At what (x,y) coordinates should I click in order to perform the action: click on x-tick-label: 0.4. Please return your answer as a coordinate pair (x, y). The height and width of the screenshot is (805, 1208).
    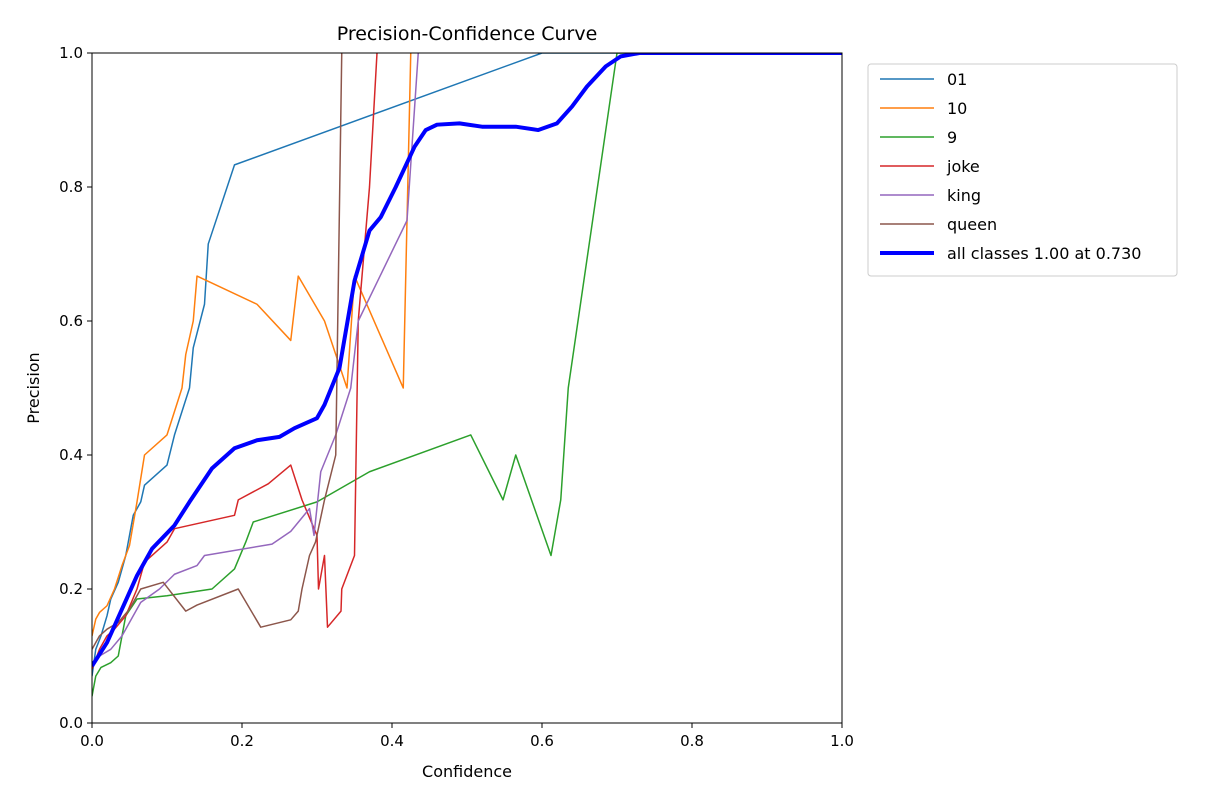
    Looking at the image, I should click on (392, 741).